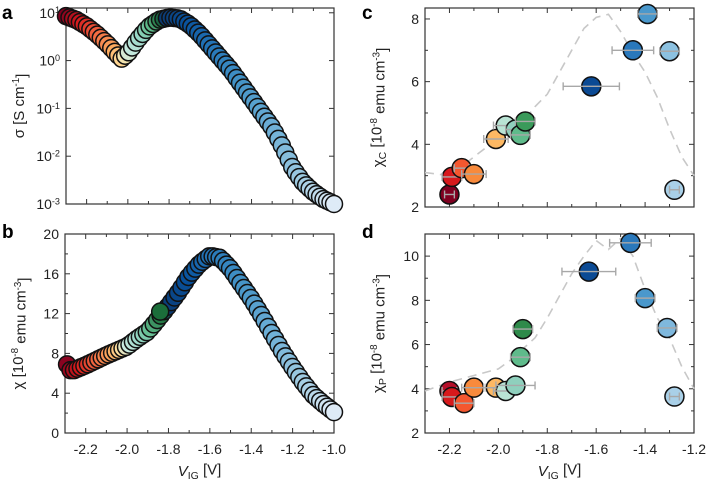 The width and height of the screenshot is (708, 483). I want to click on panel-letter-a: a, so click(7, 13).